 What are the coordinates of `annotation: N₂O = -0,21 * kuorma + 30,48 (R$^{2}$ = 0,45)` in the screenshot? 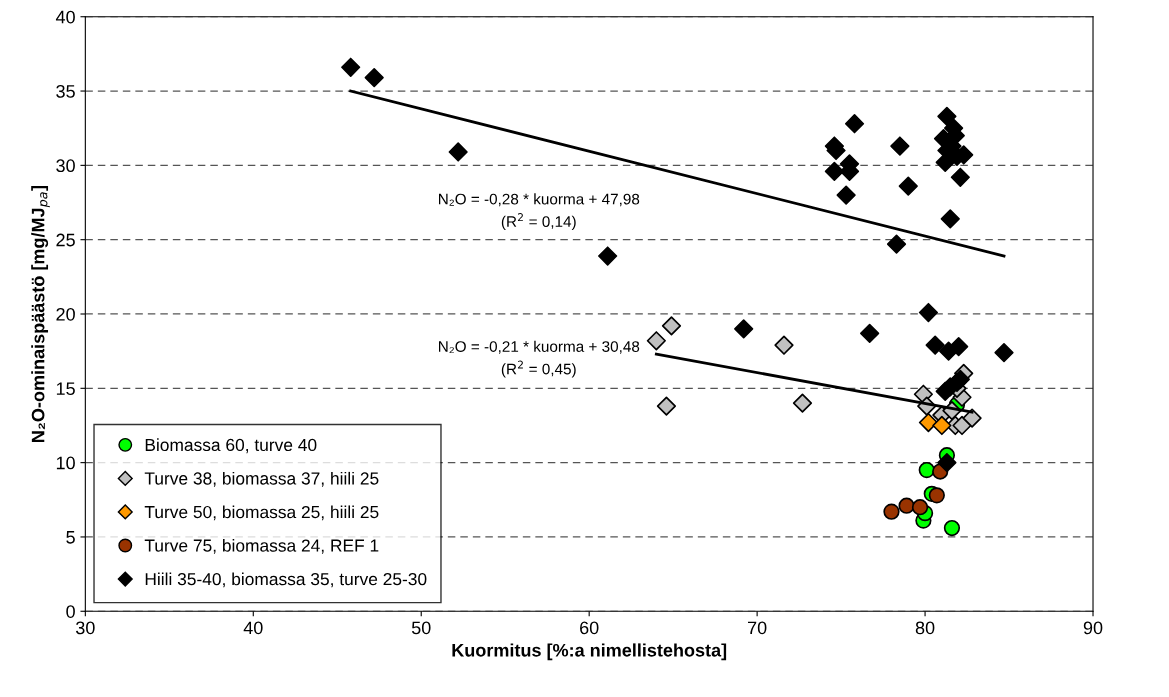 It's located at (539, 359).